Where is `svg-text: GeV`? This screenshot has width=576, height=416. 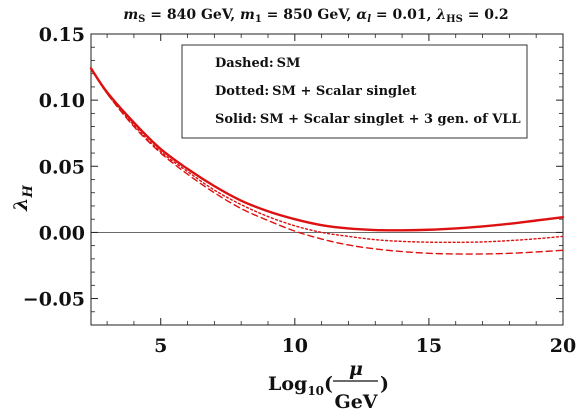 svg-text: GeV is located at coordinates (356, 402).